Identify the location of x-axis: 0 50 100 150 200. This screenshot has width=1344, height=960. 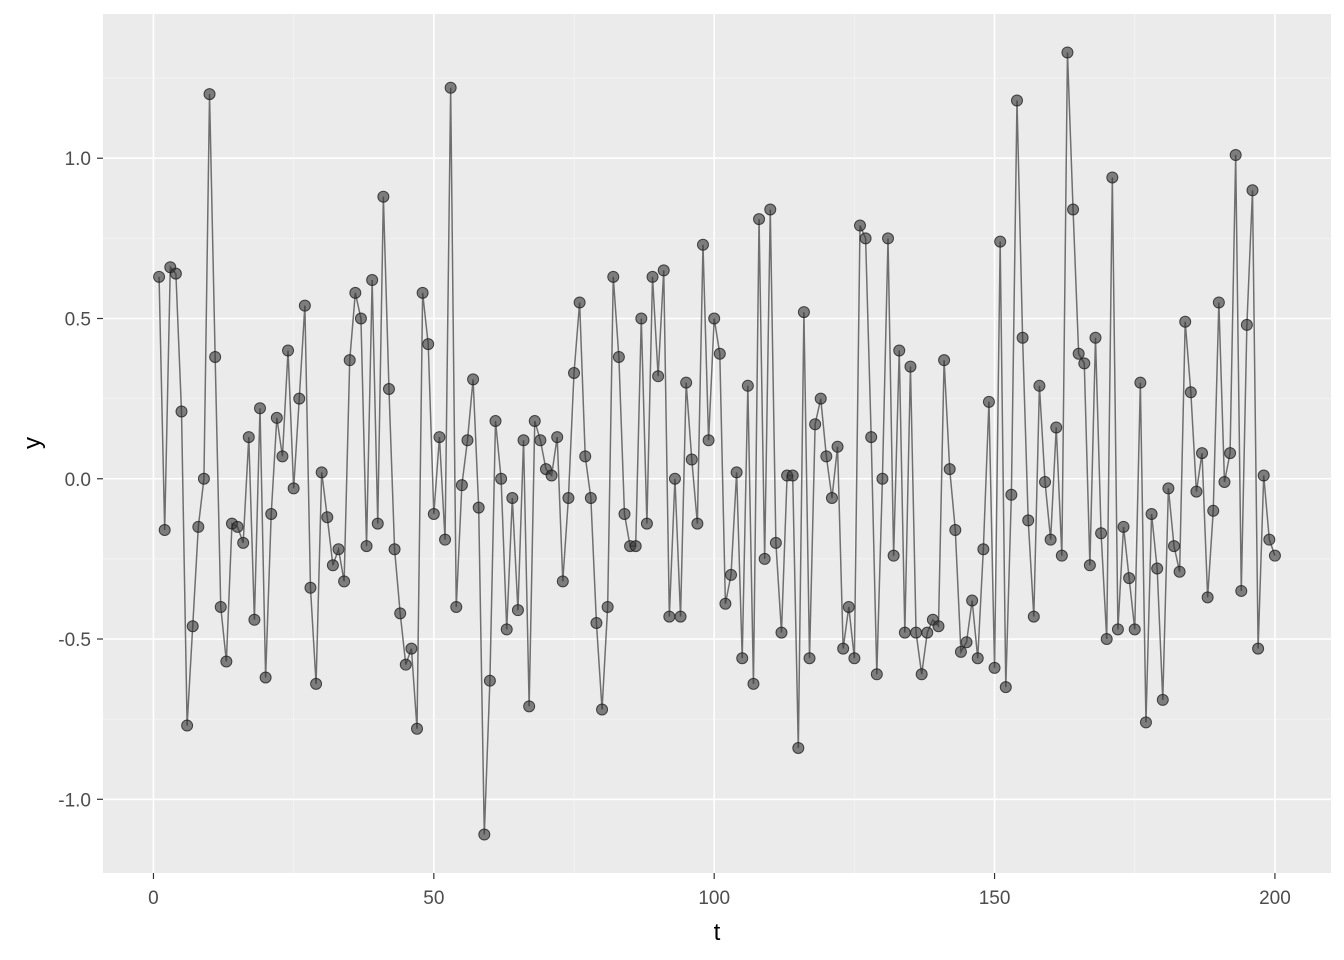
(719, 891).